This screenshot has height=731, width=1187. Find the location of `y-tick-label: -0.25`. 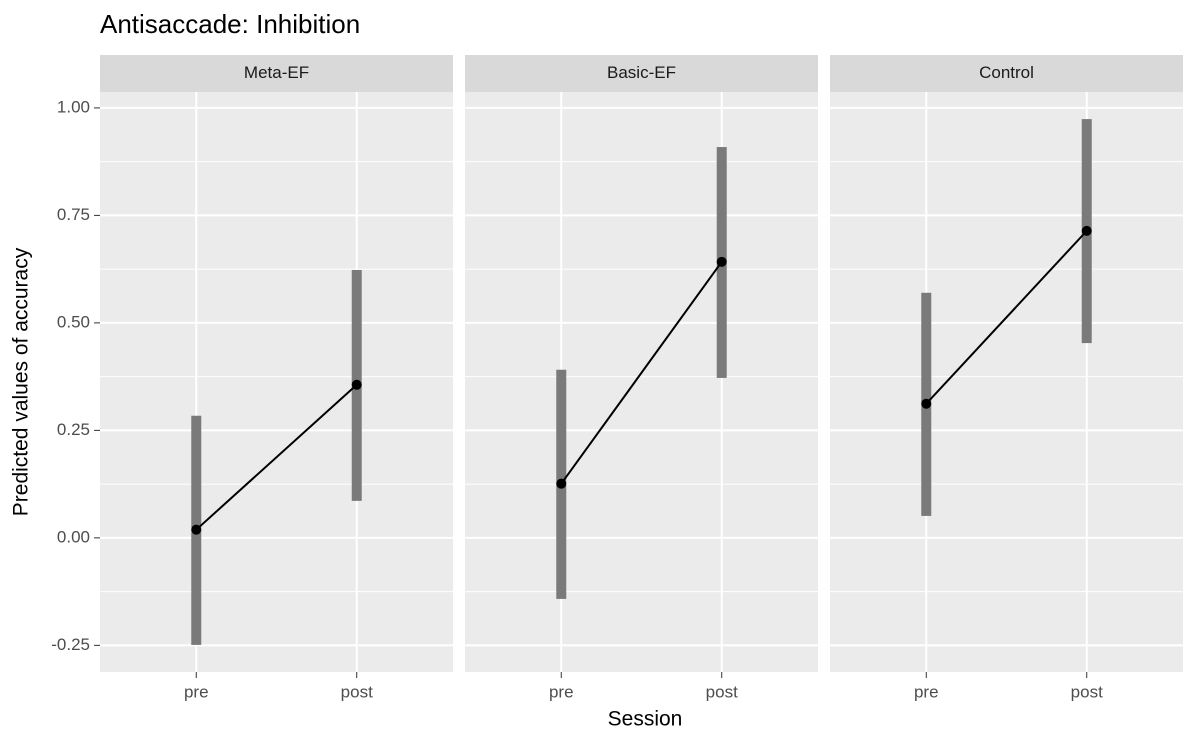

y-tick-label: -0.25 is located at coordinates (70, 644).